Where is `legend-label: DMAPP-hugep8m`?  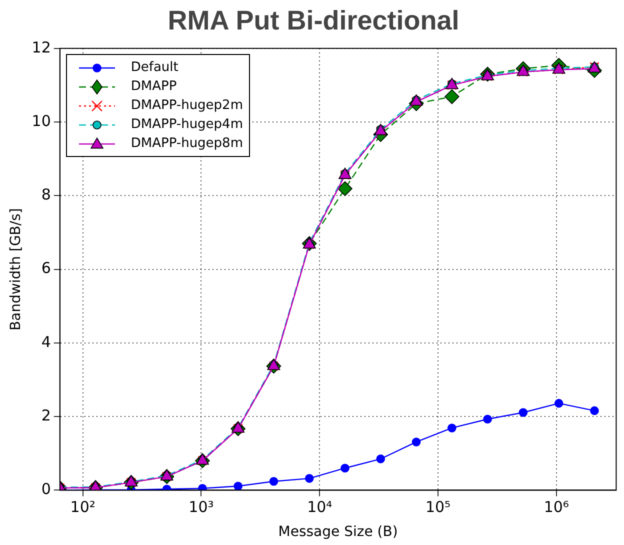
legend-label: DMAPP-hugep8m is located at coordinates (186, 144).